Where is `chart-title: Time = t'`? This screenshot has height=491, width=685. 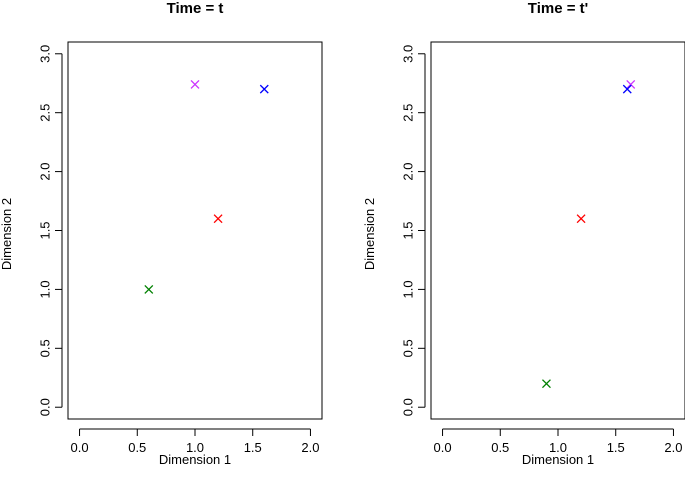
chart-title: Time = t' is located at coordinates (558, 8).